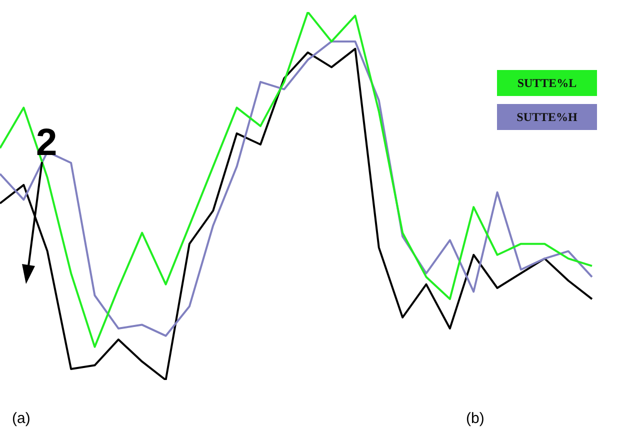 The width and height of the screenshot is (638, 443). What do you see at coordinates (547, 83) in the screenshot?
I see `text: SUTTE%L` at bounding box center [547, 83].